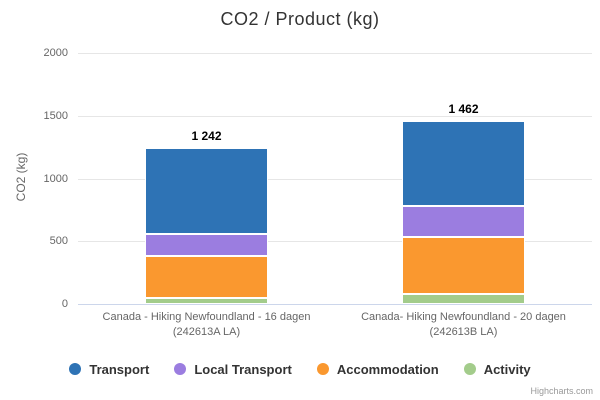  I want to click on x-axis-line, so click(335, 304).